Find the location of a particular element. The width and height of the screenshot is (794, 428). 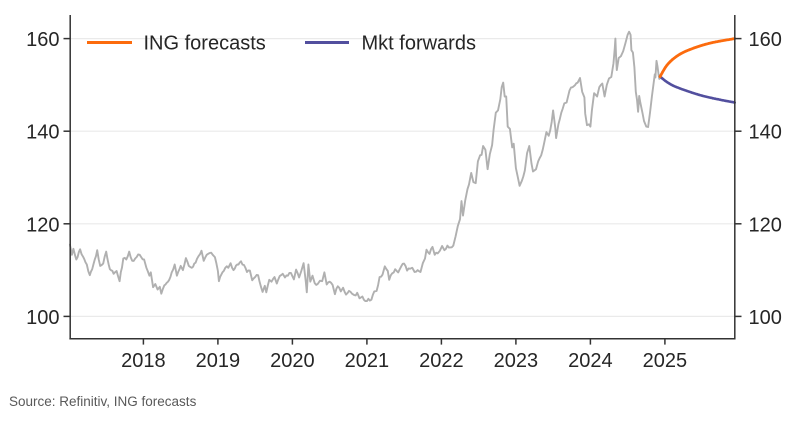

svg-text: ING forecasts is located at coordinates (205, 44).